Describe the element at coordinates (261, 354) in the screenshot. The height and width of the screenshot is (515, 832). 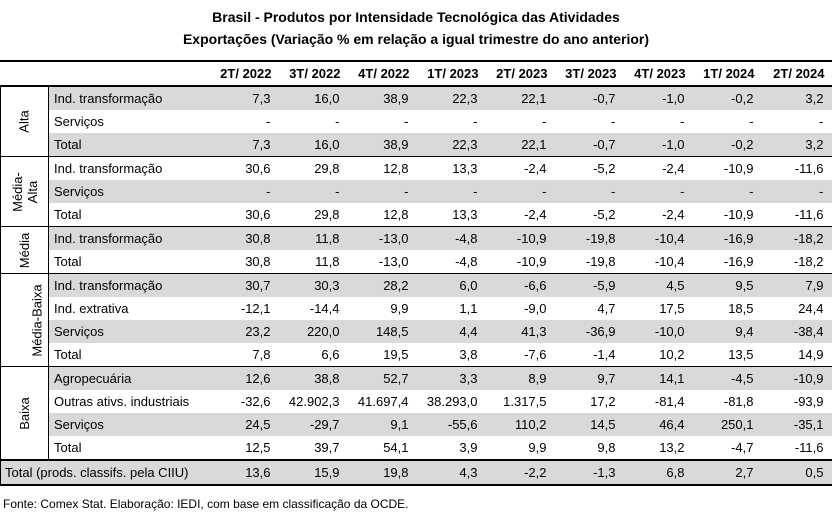
I see `table-cell: 7,8` at that location.